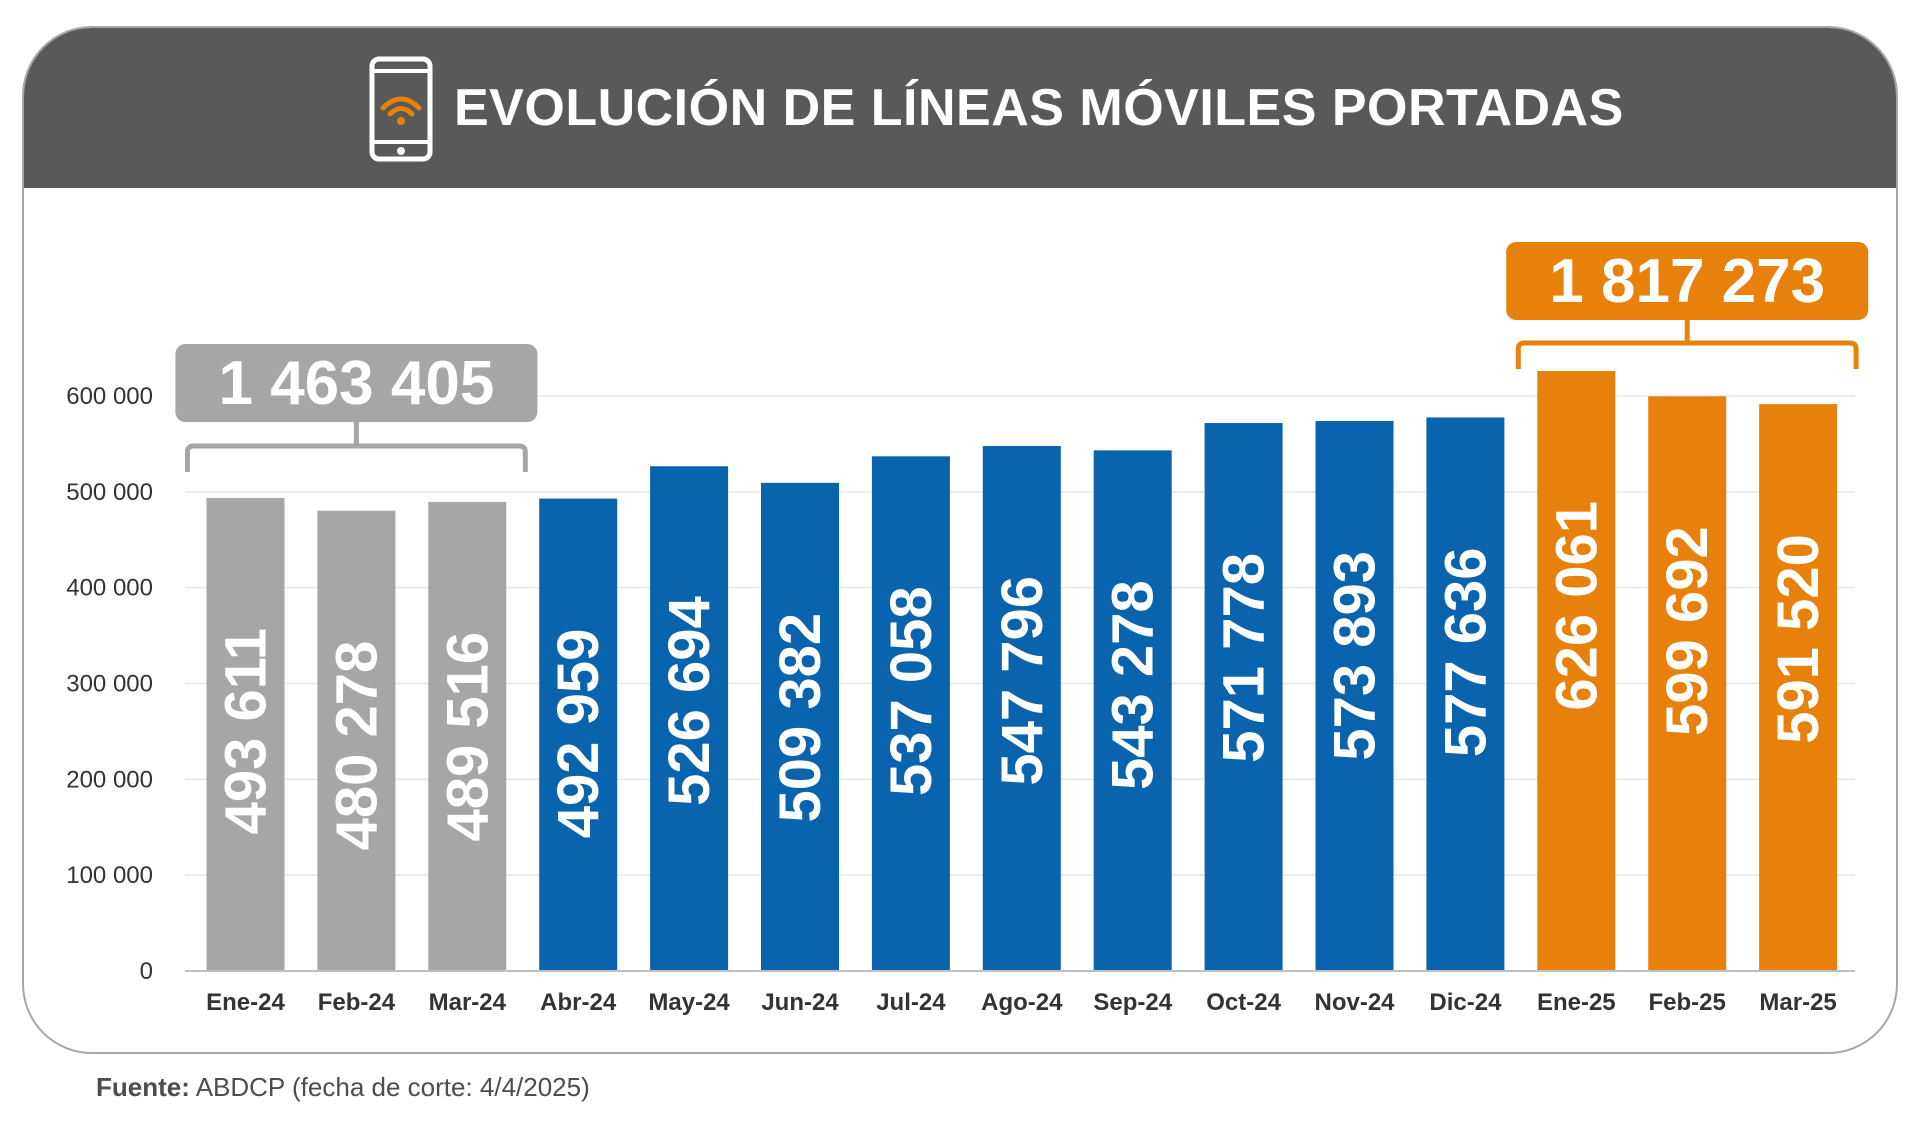 This screenshot has height=1131, width=1920. Describe the element at coordinates (911, 691) in the screenshot. I see `bar-value-label: 537 058` at that location.